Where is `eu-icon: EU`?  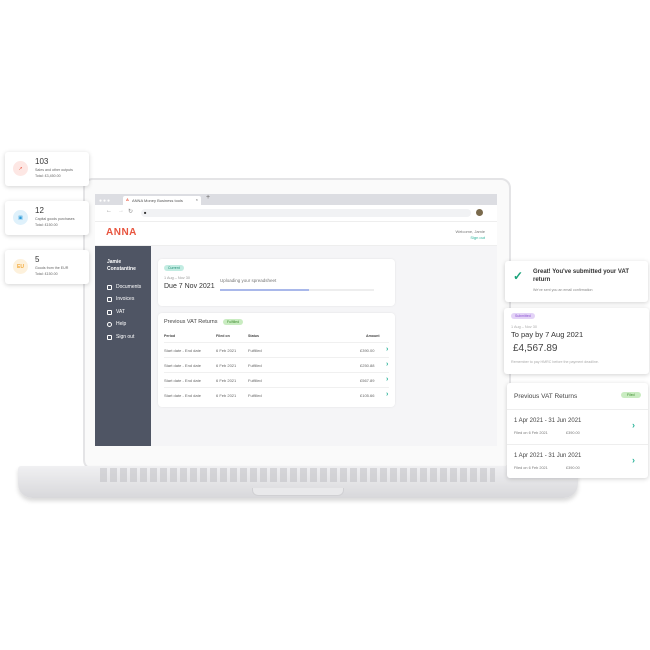 eu-icon: EU is located at coordinates (20, 266).